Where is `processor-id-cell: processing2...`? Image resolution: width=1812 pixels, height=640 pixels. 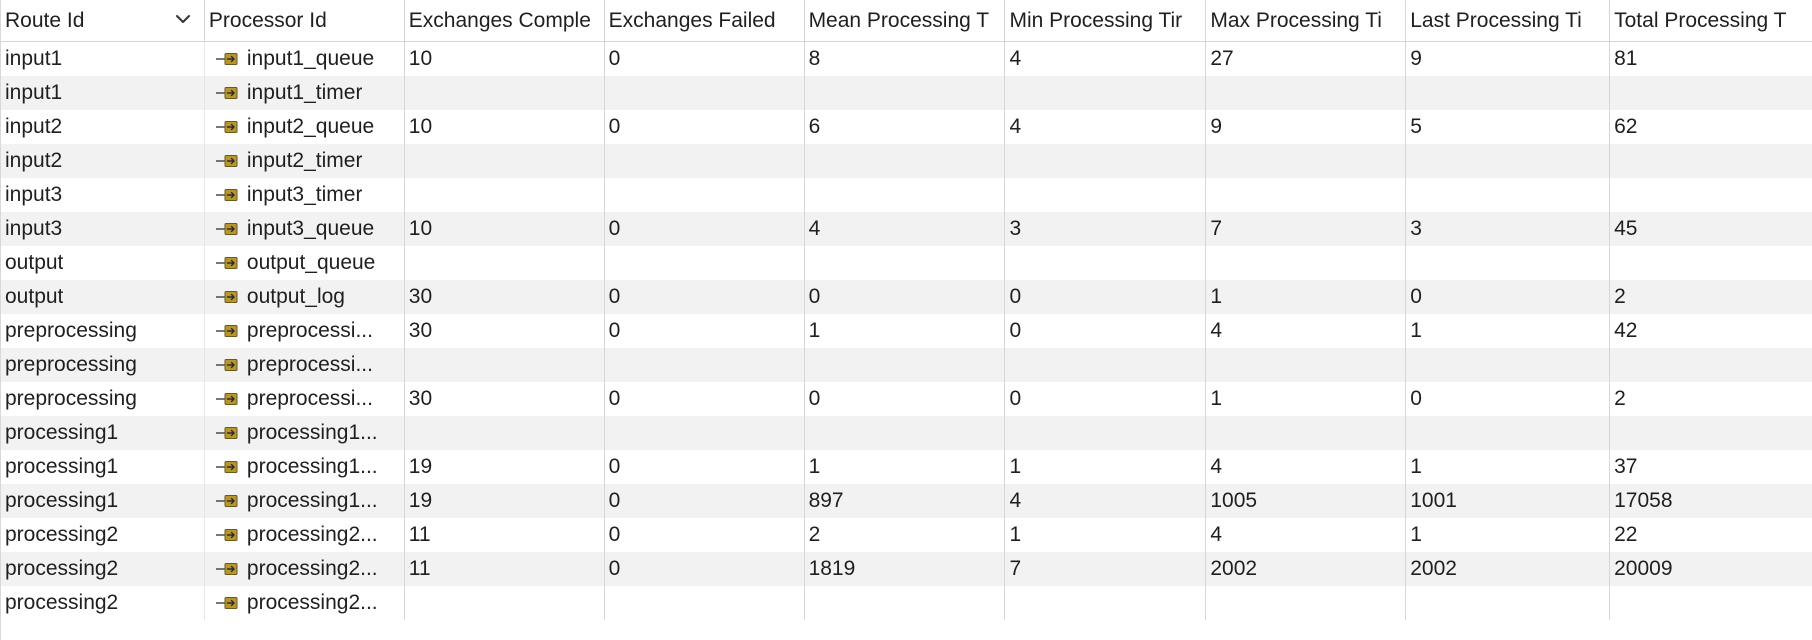
processor-id-cell: processing2... is located at coordinates (305, 603).